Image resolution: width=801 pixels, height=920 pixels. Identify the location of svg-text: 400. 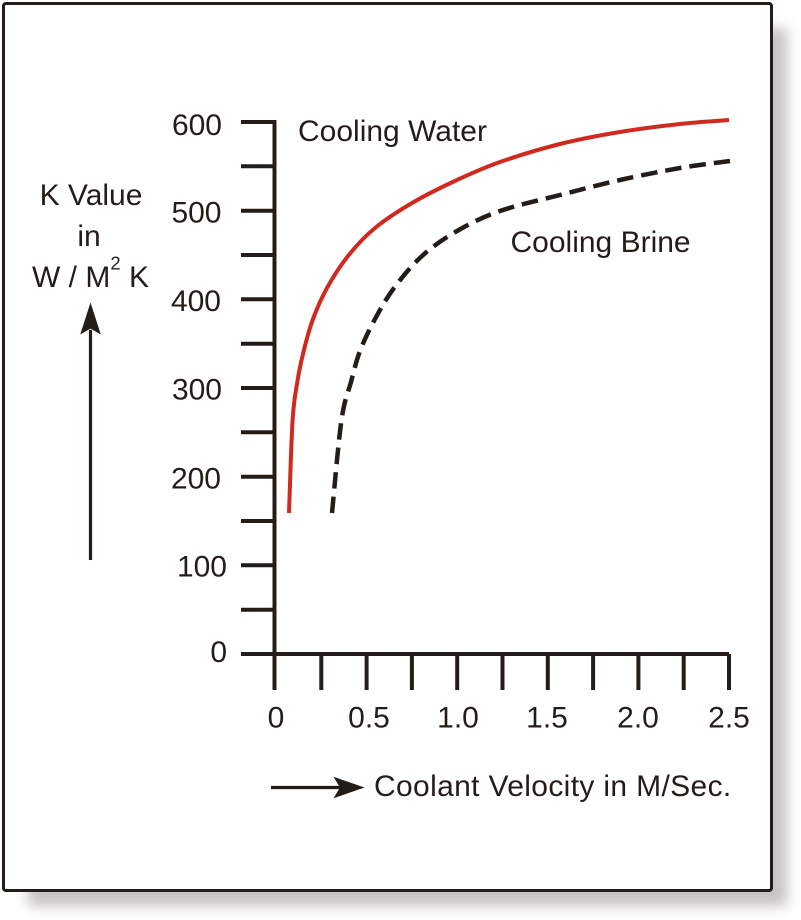
(196, 301).